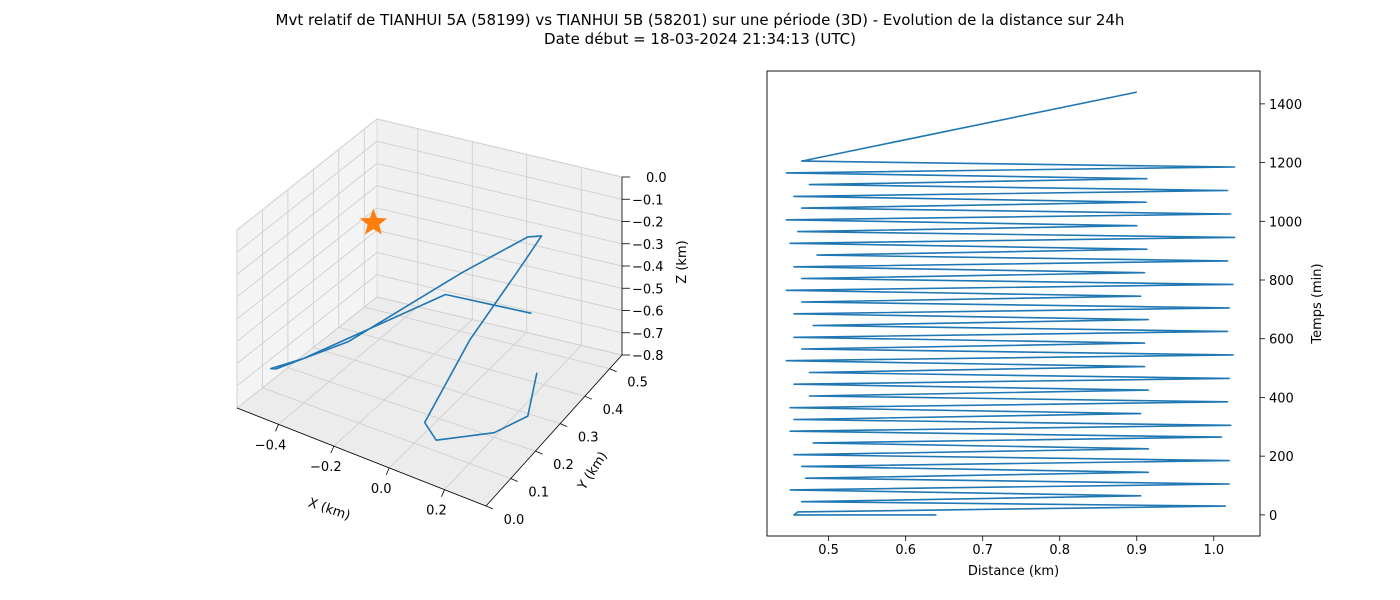  What do you see at coordinates (563, 465) in the screenshot?
I see `y-tick-label: 0.2` at bounding box center [563, 465].